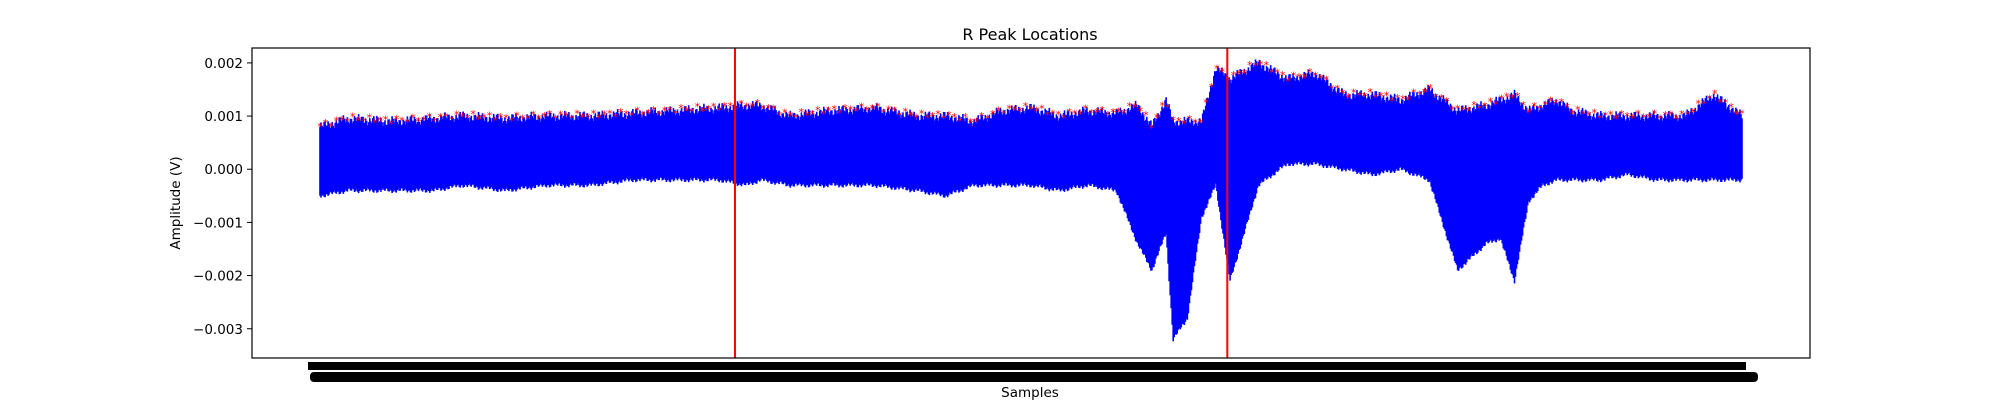 The image size is (2000, 400). I want to click on y-tick-label: −0.001, so click(218, 223).